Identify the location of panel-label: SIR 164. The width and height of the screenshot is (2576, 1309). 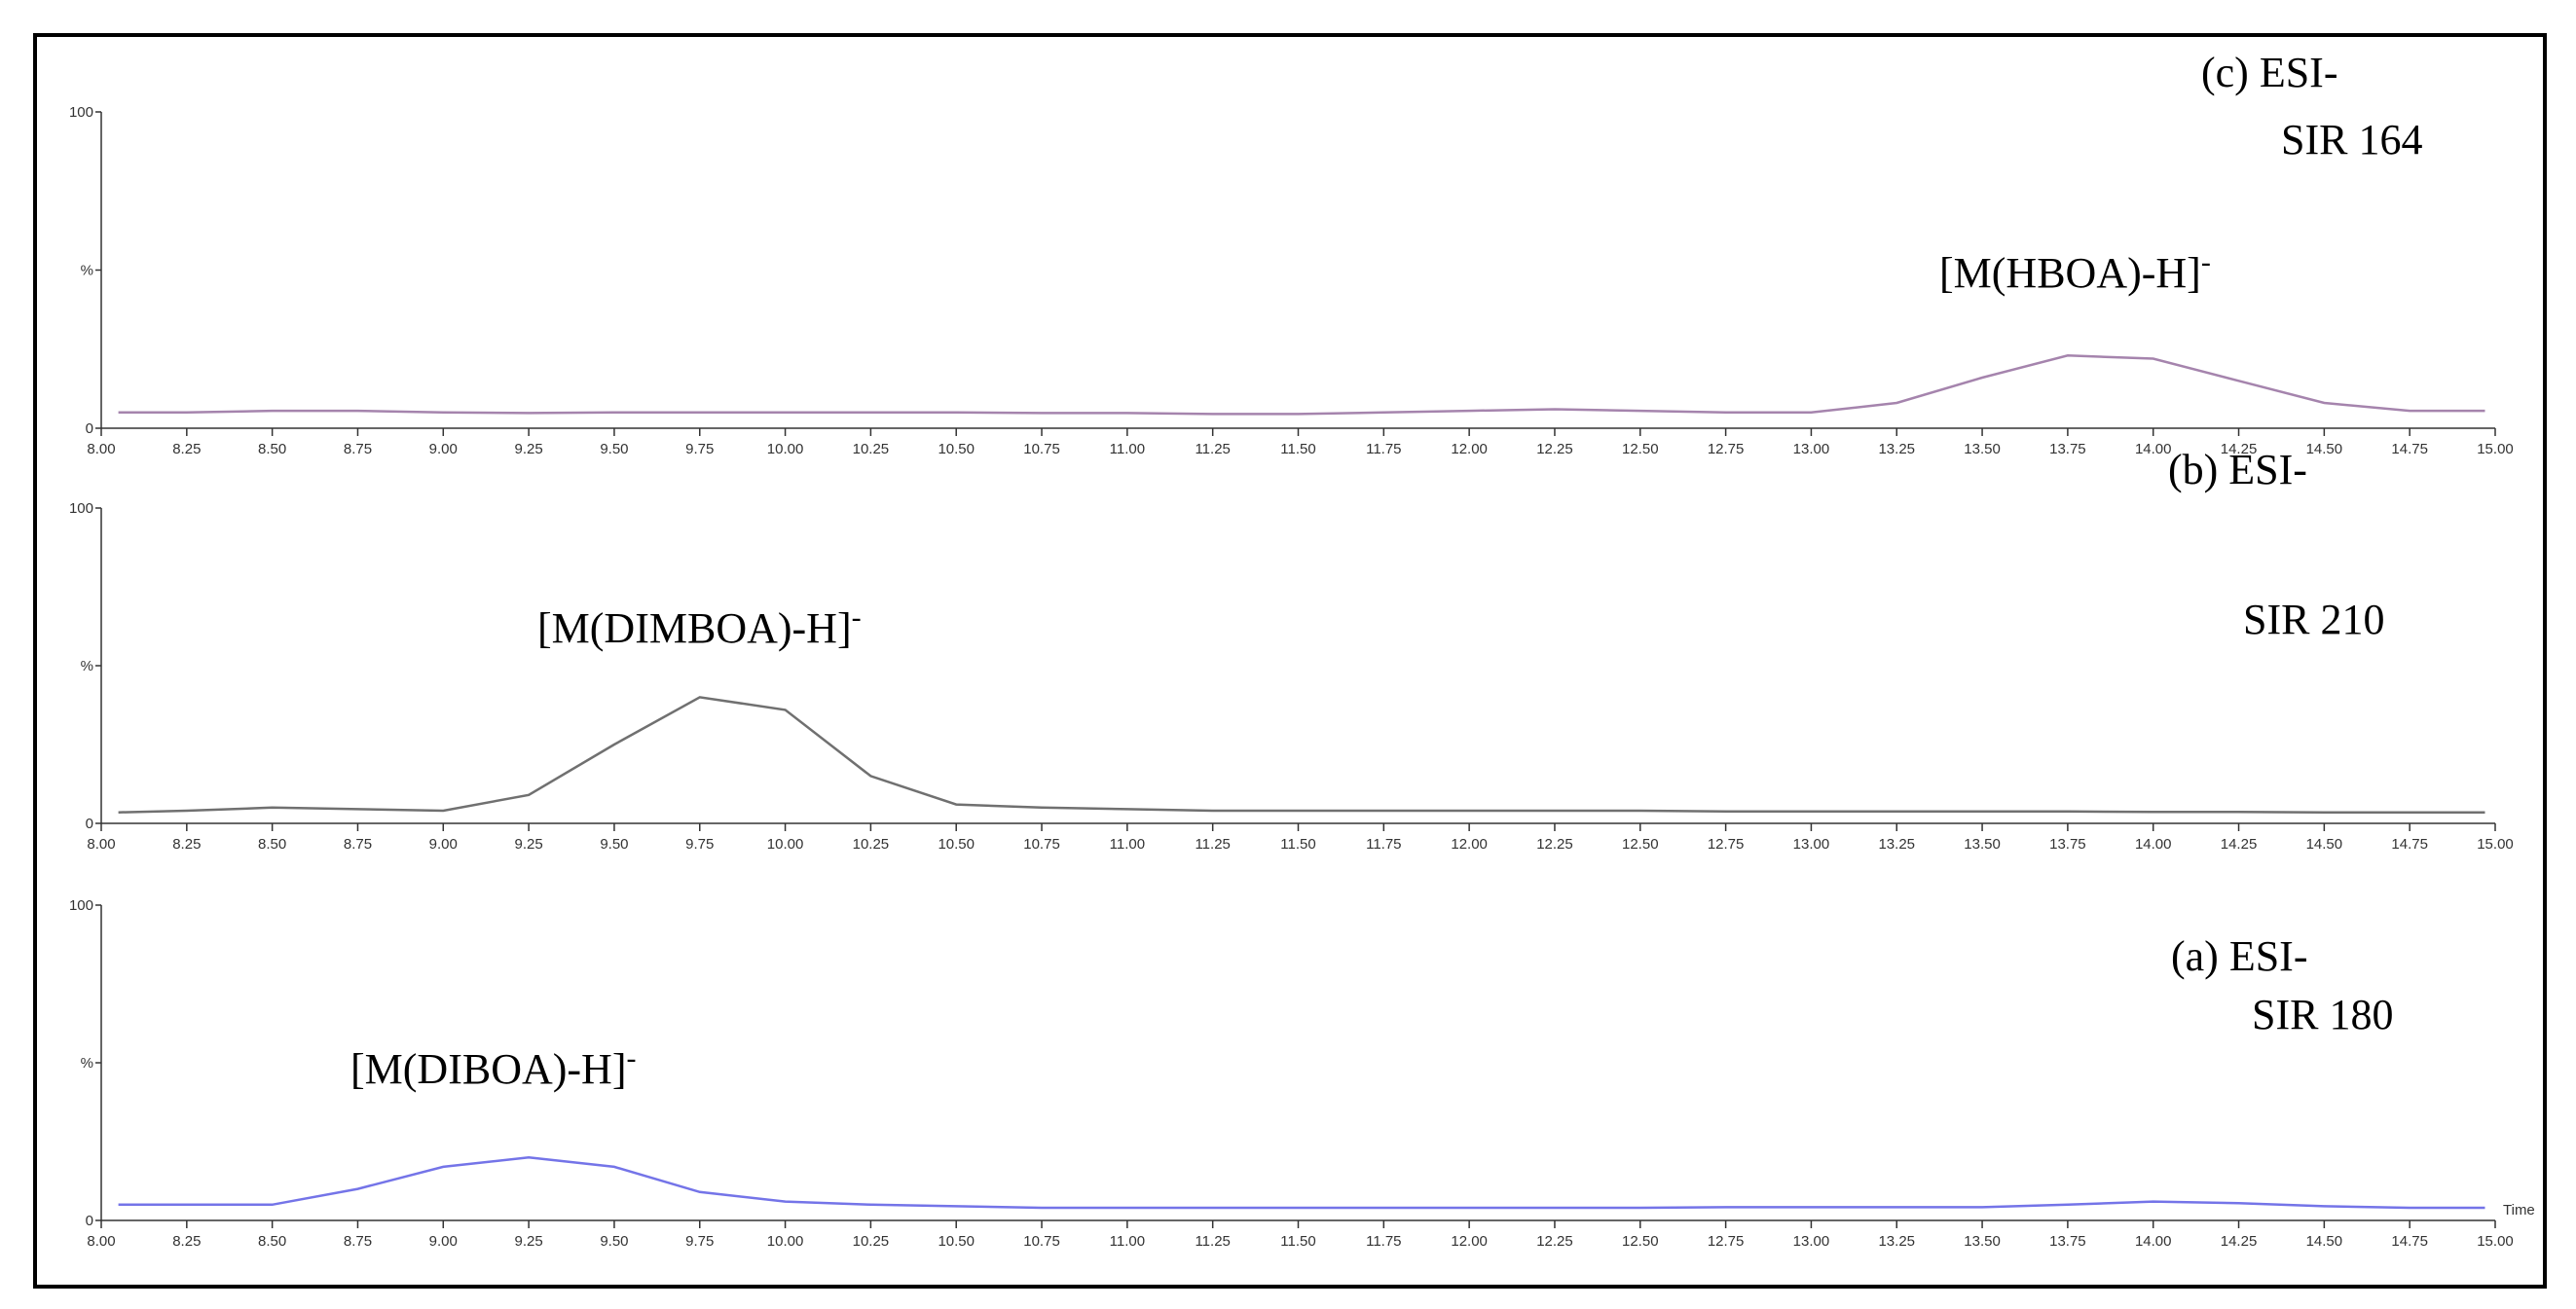
(2351, 140).